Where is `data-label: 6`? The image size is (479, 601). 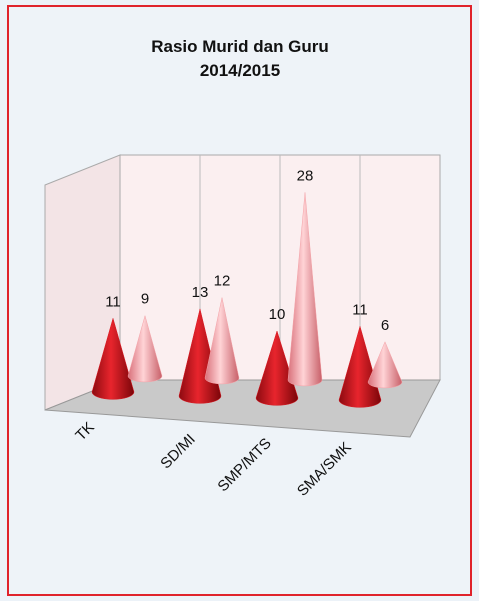 data-label: 6 is located at coordinates (385, 325).